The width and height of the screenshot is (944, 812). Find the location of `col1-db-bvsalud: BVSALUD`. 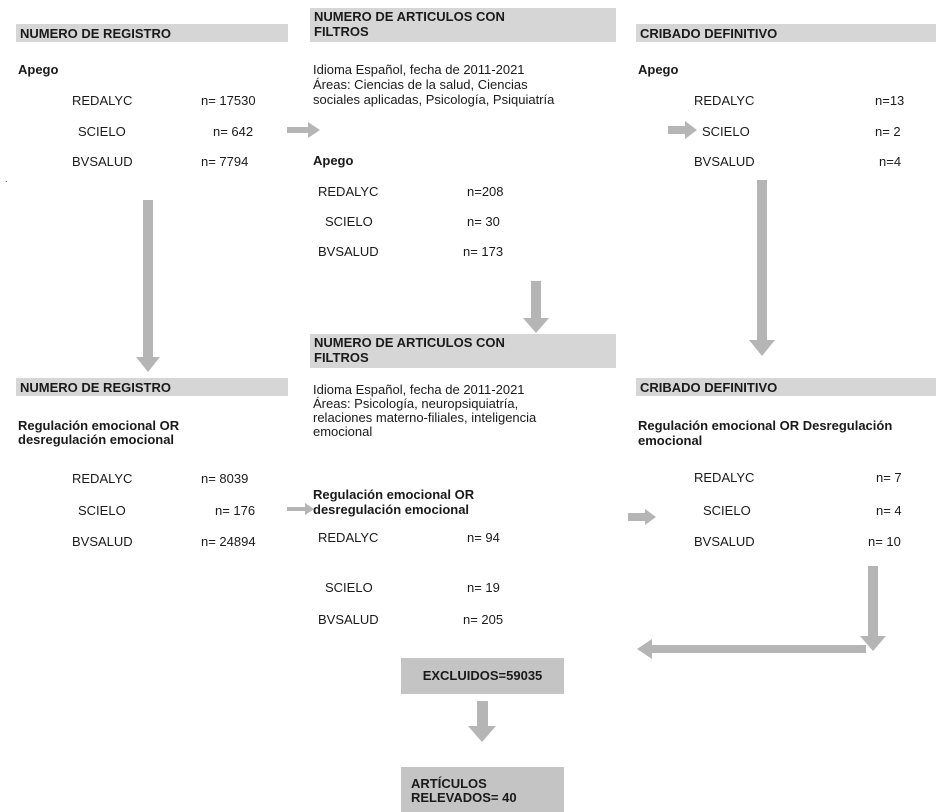

col1-db-bvsalud: BVSALUD is located at coordinates (102, 161).